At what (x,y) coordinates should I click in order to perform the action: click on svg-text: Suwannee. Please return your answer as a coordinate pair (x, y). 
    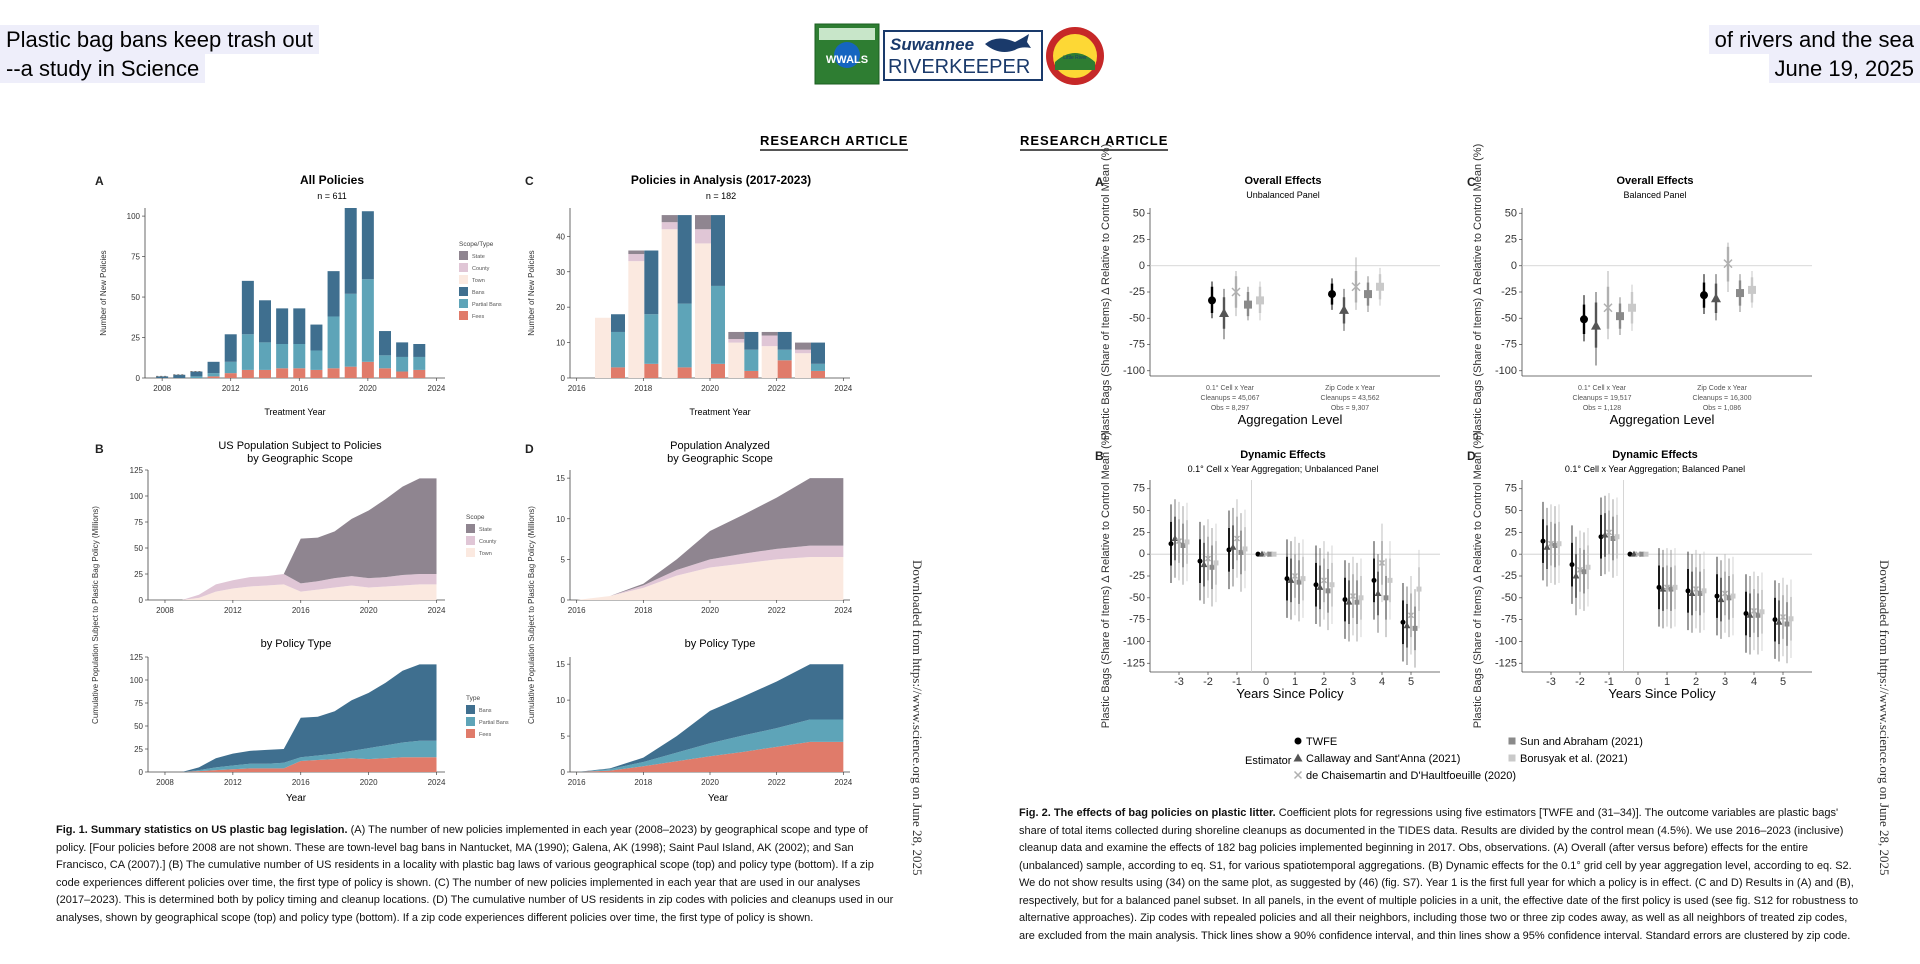
    Looking at the image, I should click on (932, 44).